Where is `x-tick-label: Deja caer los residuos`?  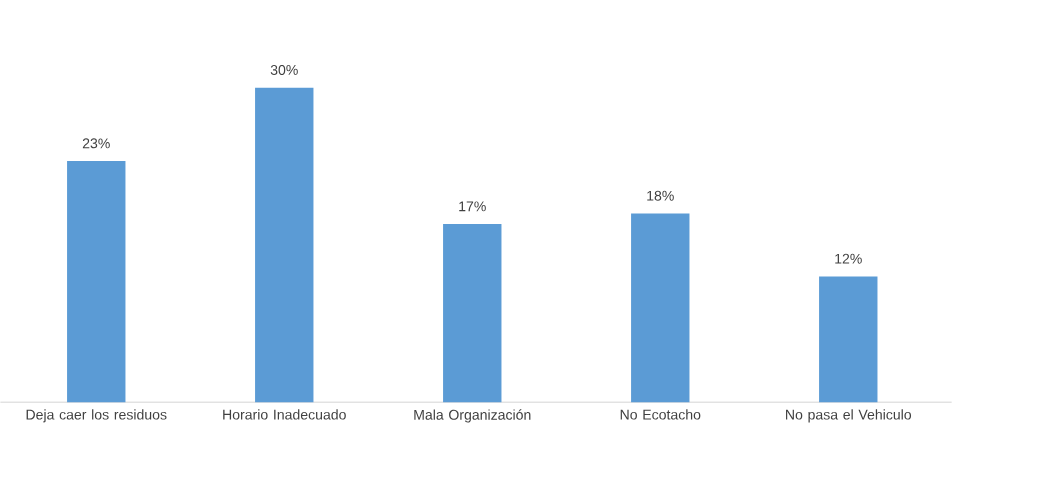 x-tick-label: Deja caer los residuos is located at coordinates (96, 416).